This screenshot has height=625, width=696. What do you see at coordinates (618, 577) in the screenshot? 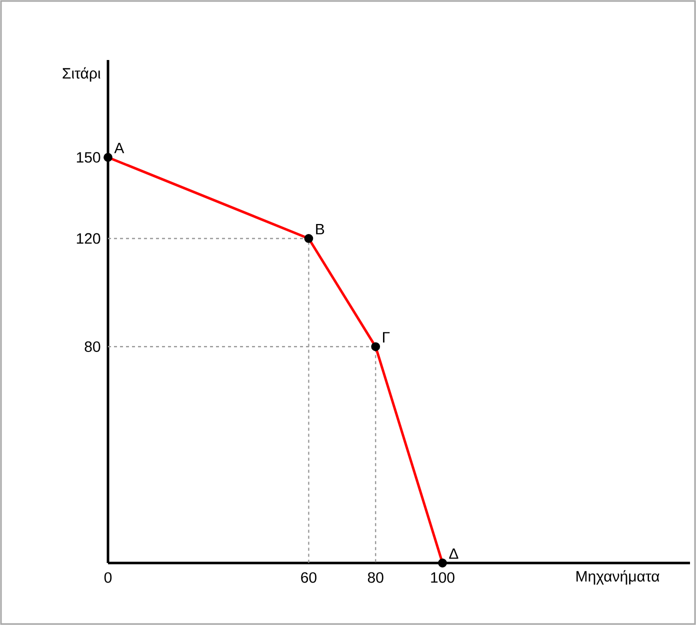
I see `x-axis-title: Μηχανήματα` at bounding box center [618, 577].